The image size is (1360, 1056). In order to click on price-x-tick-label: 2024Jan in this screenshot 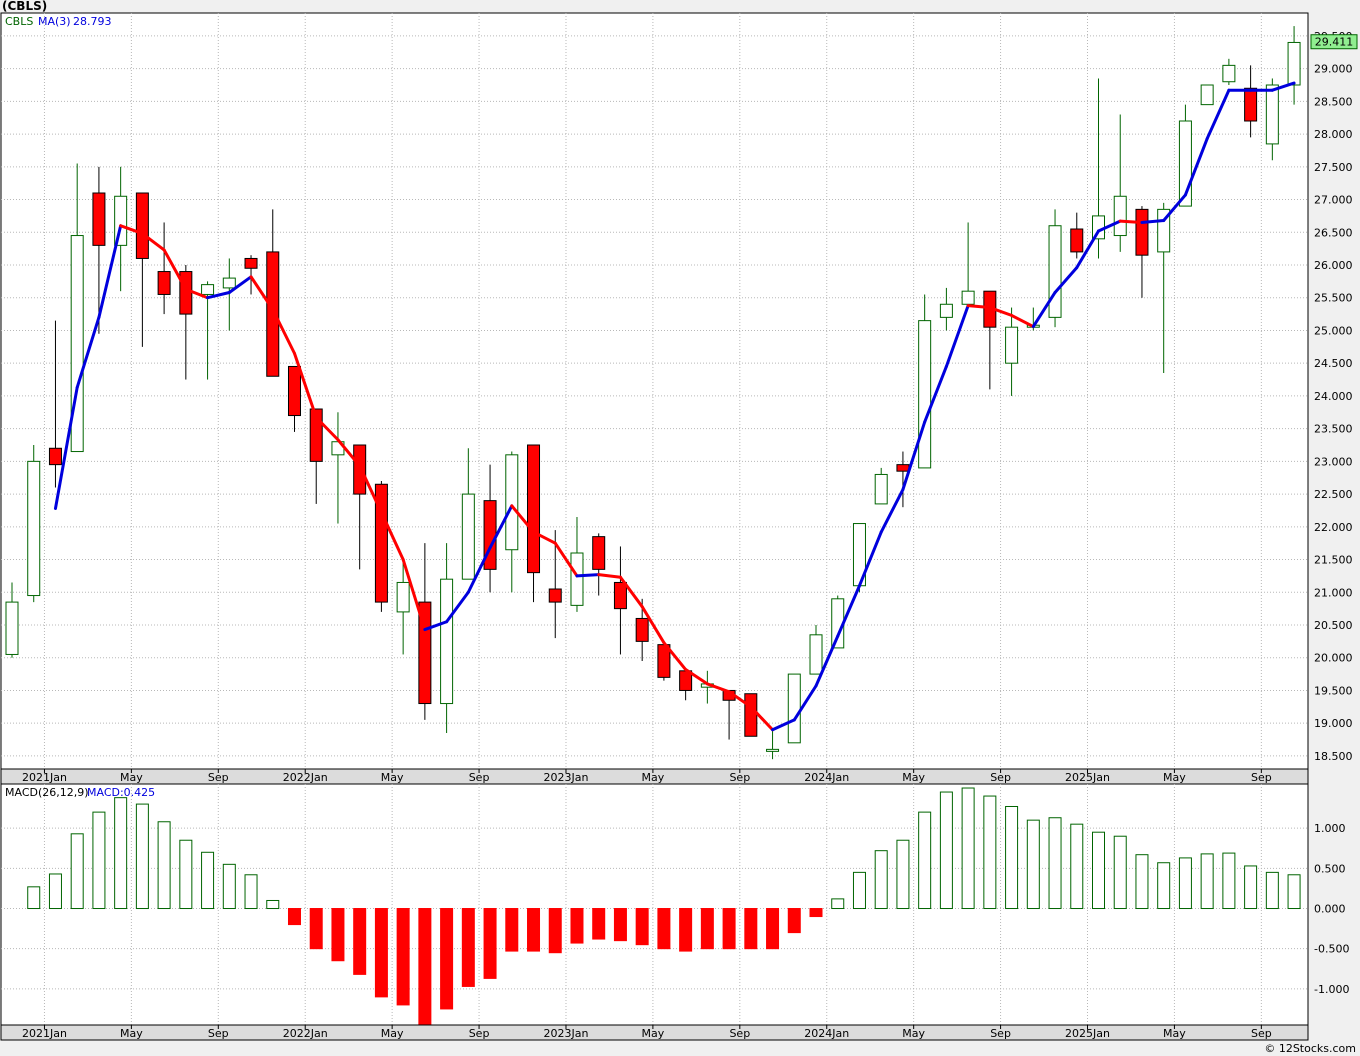, I will do `click(826, 777)`.